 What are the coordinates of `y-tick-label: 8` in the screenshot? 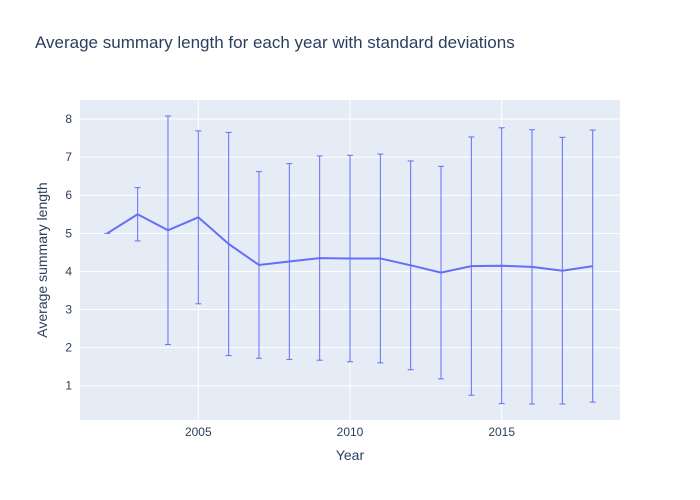 It's located at (68, 119).